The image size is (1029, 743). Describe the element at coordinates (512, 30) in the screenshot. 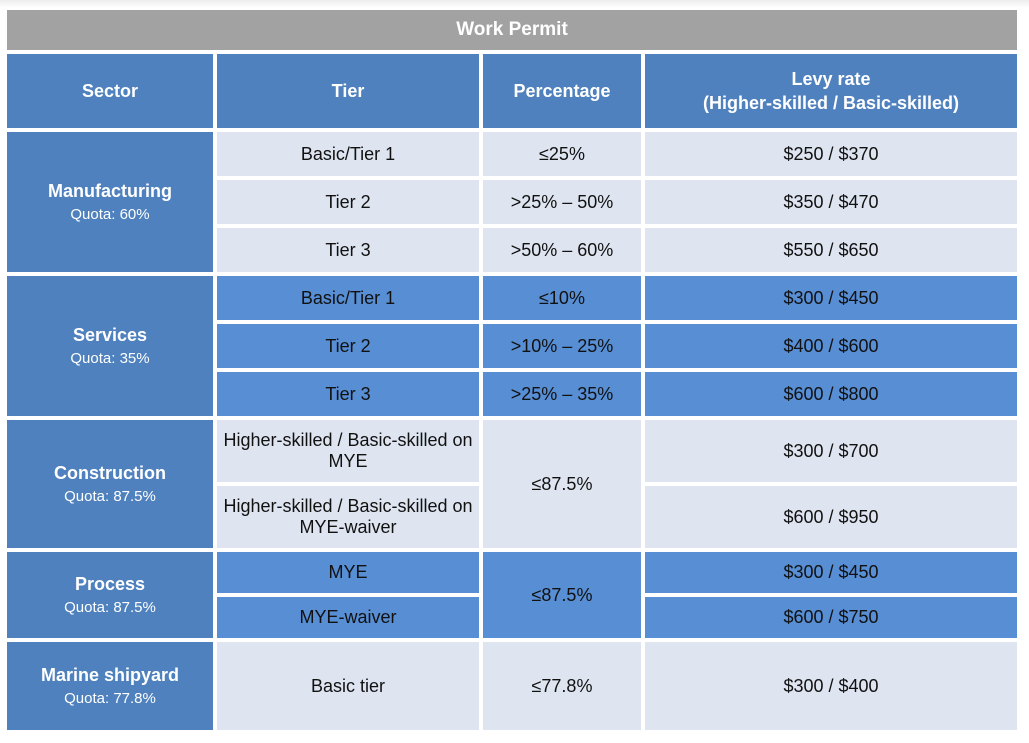

I see `table-title: Work Permit` at that location.